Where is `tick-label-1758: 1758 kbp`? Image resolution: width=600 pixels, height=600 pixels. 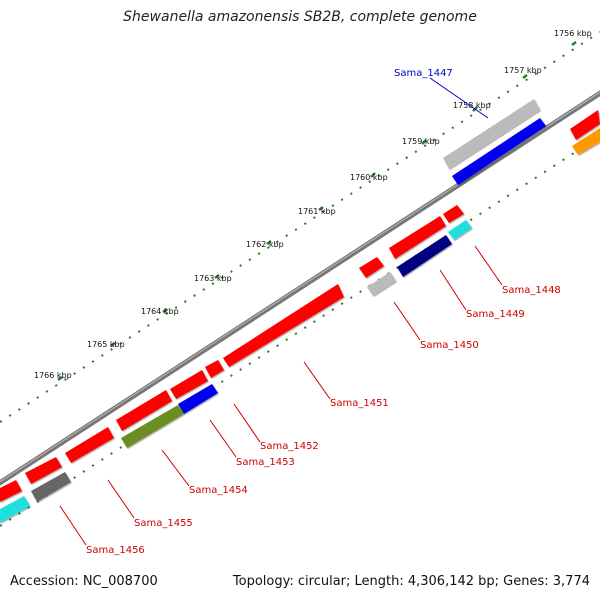 tick-label-1758: 1758 kbp is located at coordinates (472, 105).